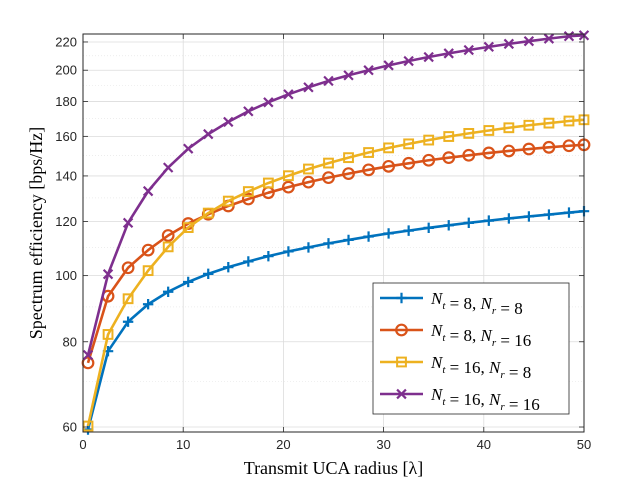 Image resolution: width=642 pixels, height=481 pixels. I want to click on x-tick-label: 20, so click(283, 444).